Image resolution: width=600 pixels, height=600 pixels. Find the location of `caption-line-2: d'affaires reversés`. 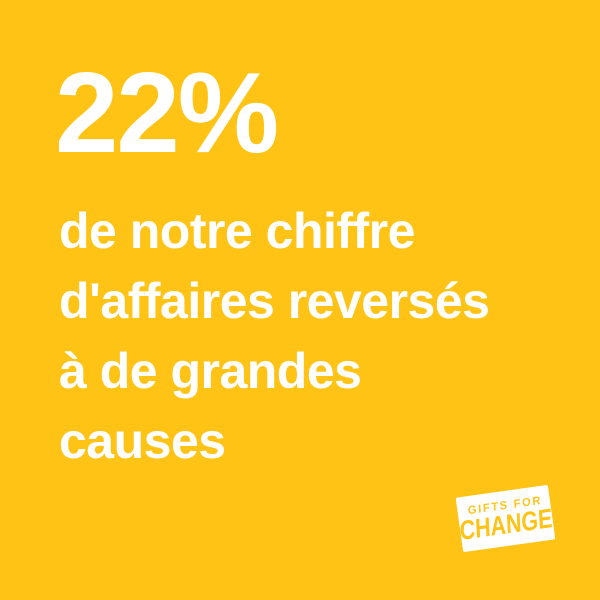

caption-line-2: d'affaires reversés is located at coordinates (274, 301).